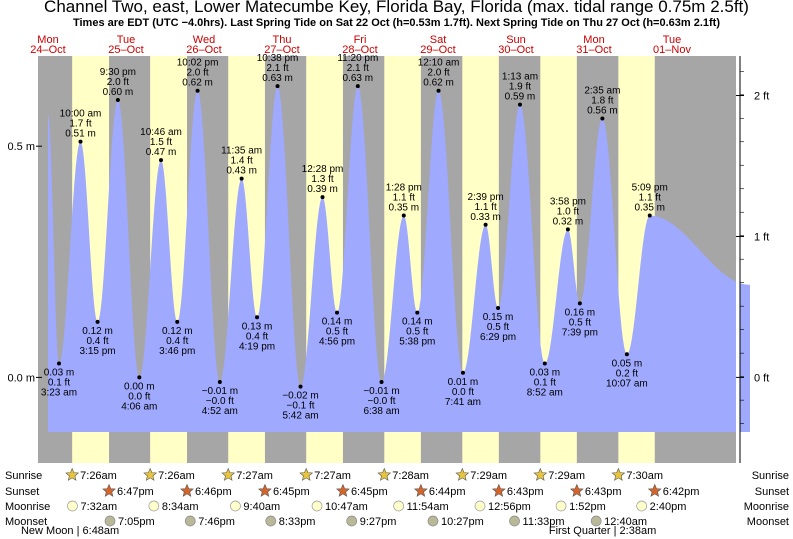  What do you see at coordinates (602, 100) in the screenshot?
I see `tide-ft-label: 1.8 ft` at bounding box center [602, 100].